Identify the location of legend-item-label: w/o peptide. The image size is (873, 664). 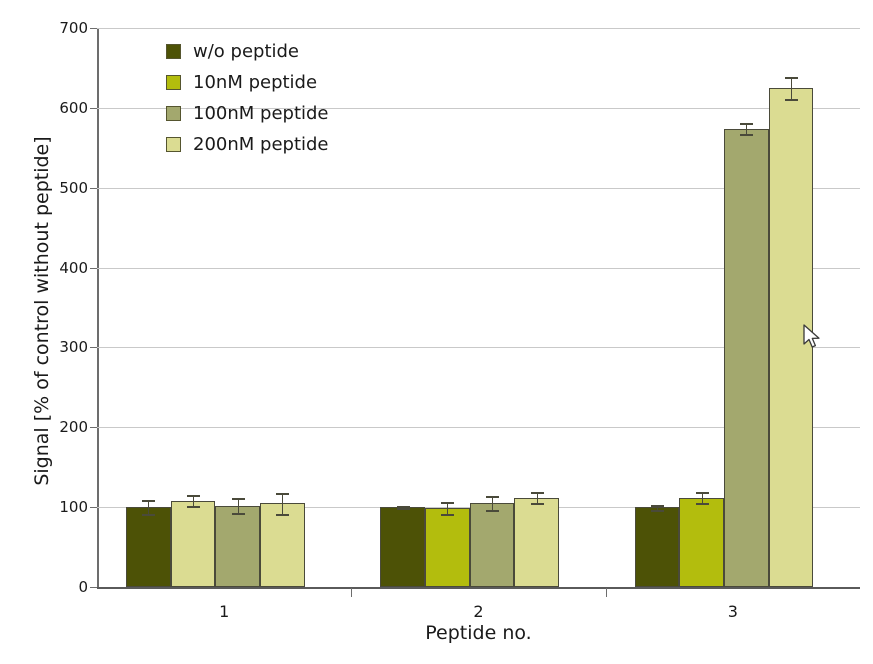
(246, 51).